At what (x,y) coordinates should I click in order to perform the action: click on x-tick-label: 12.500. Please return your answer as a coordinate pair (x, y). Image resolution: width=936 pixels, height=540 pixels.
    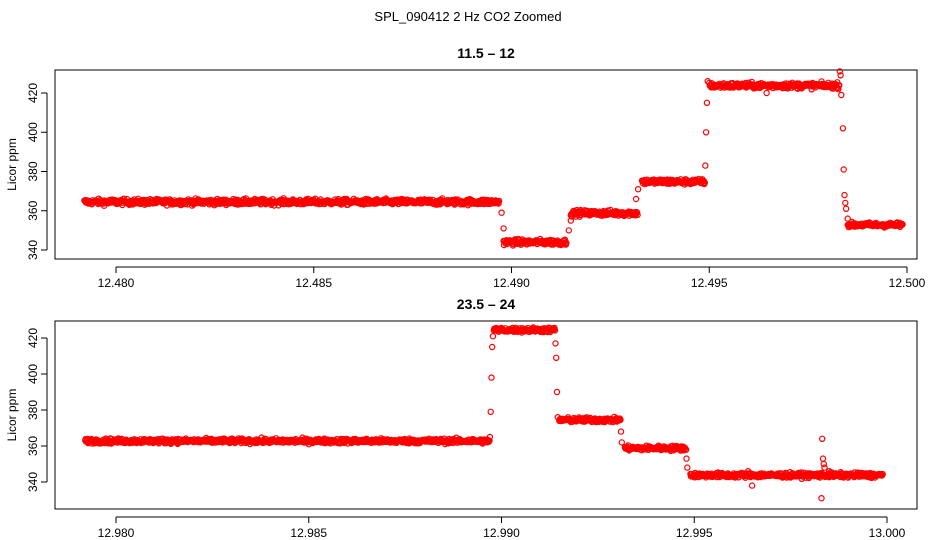
    Looking at the image, I should click on (907, 283).